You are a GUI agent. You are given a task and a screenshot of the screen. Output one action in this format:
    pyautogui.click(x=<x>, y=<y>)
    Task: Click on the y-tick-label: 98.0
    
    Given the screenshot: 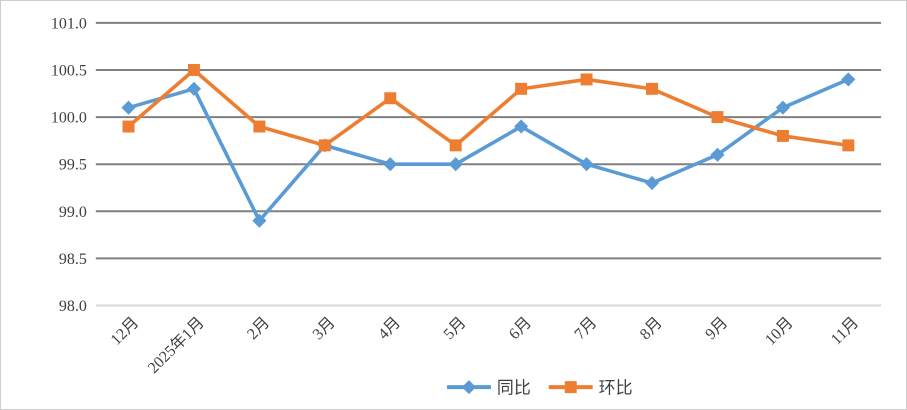 What is the action you would take?
    pyautogui.click(x=73, y=306)
    